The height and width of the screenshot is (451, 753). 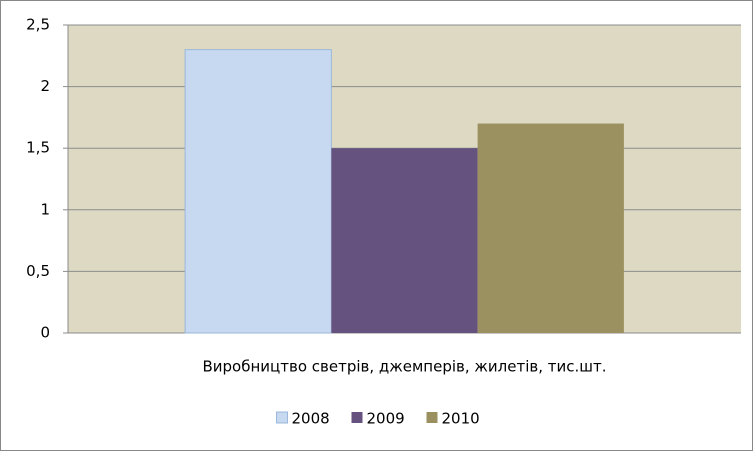 What do you see at coordinates (45, 86) in the screenshot?
I see `y-tick-label: 2` at bounding box center [45, 86].